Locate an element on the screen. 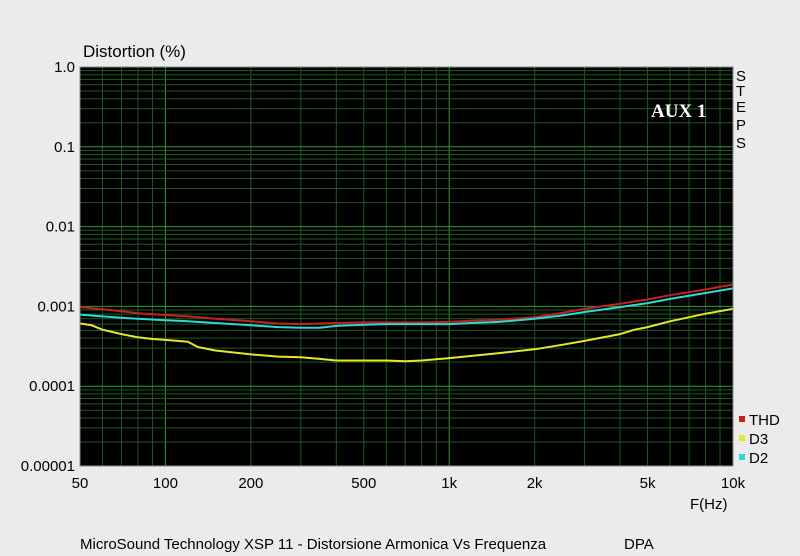 The width and height of the screenshot is (800, 556). y-tick-labels: 1.0 0.1 0.01 0.001 0.0001 0.00001 is located at coordinates (48, 267).